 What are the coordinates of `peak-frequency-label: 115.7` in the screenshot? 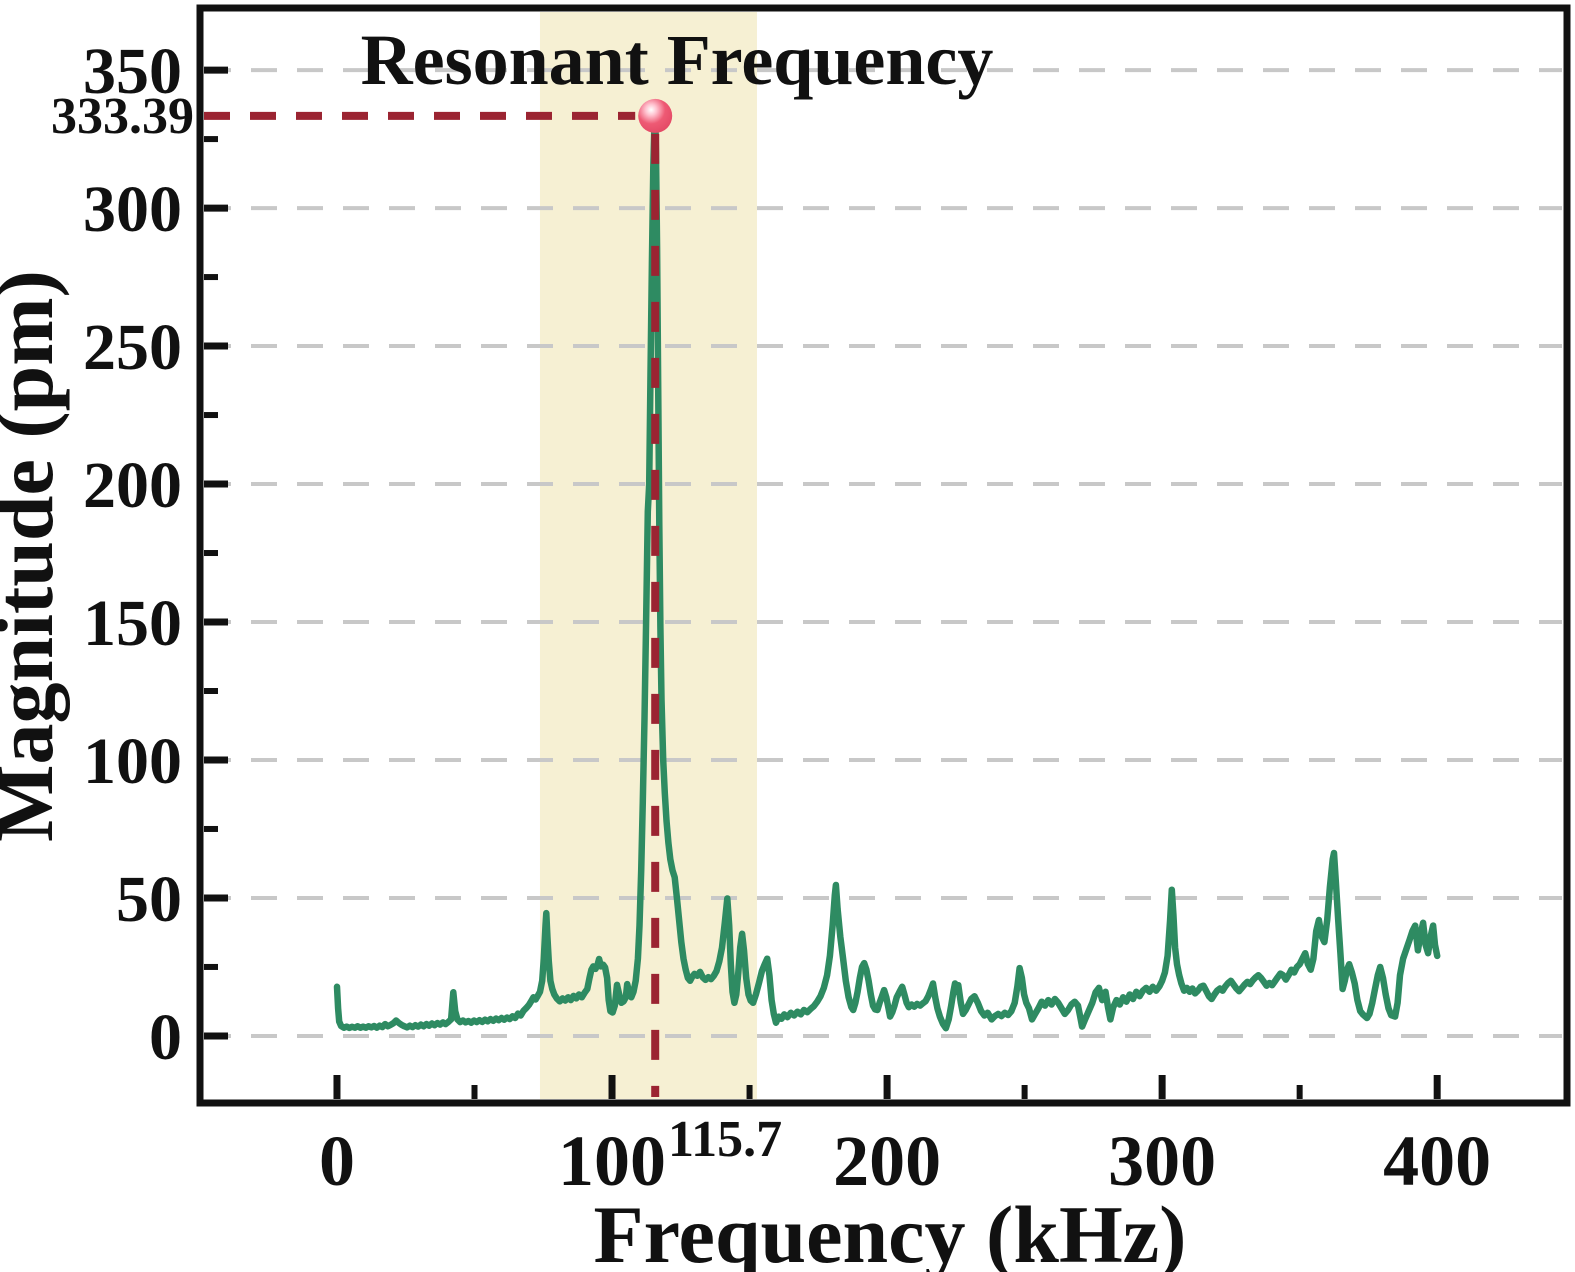 It's located at (725, 1139).